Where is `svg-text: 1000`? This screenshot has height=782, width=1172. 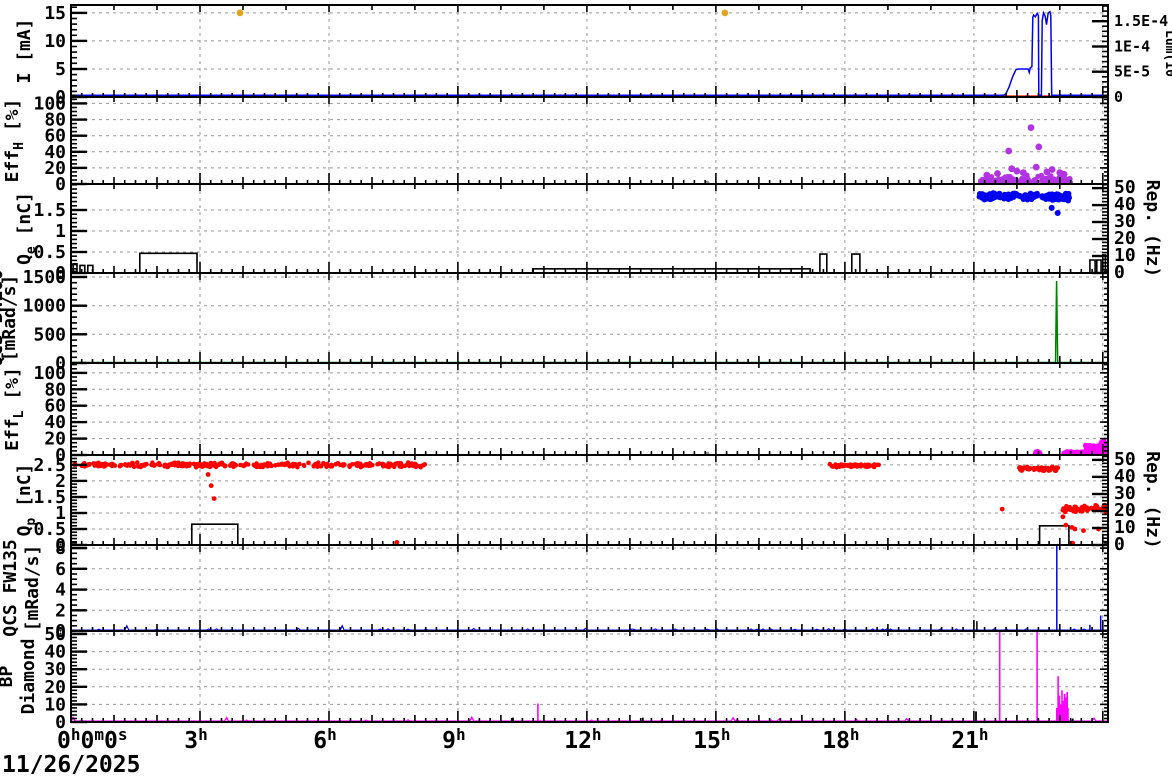
svg-text: 1000 is located at coordinates (44, 306).